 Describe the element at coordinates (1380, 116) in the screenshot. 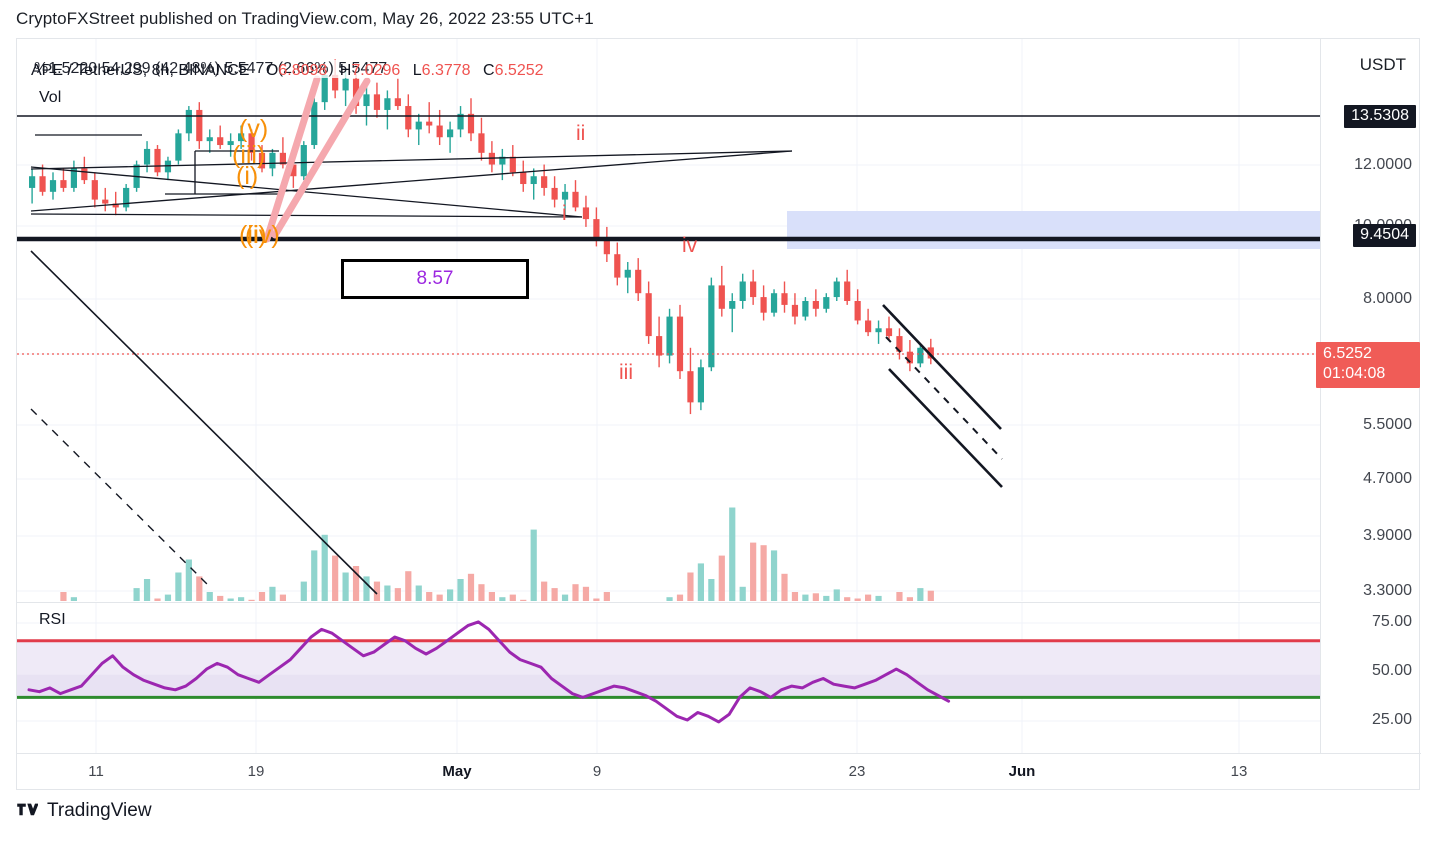

I see `price-axis-level-tag: 13.5308` at that location.